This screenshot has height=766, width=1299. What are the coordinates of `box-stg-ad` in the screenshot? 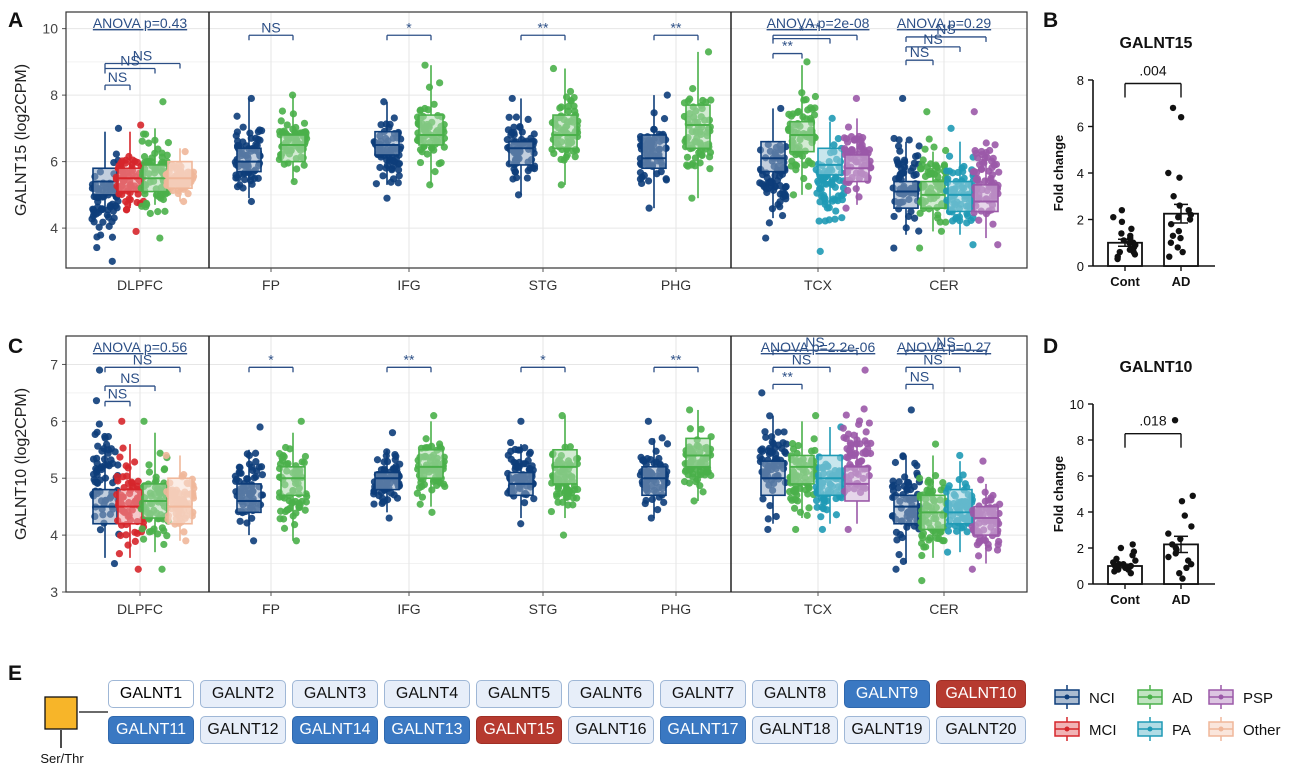 It's located at (565, 126).